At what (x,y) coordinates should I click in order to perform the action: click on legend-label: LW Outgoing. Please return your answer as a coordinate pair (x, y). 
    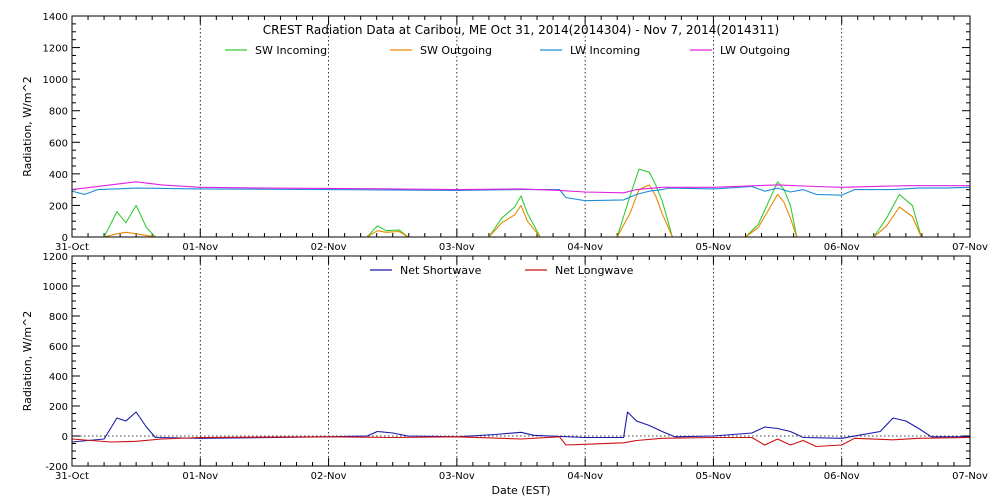
    Looking at the image, I should click on (755, 50).